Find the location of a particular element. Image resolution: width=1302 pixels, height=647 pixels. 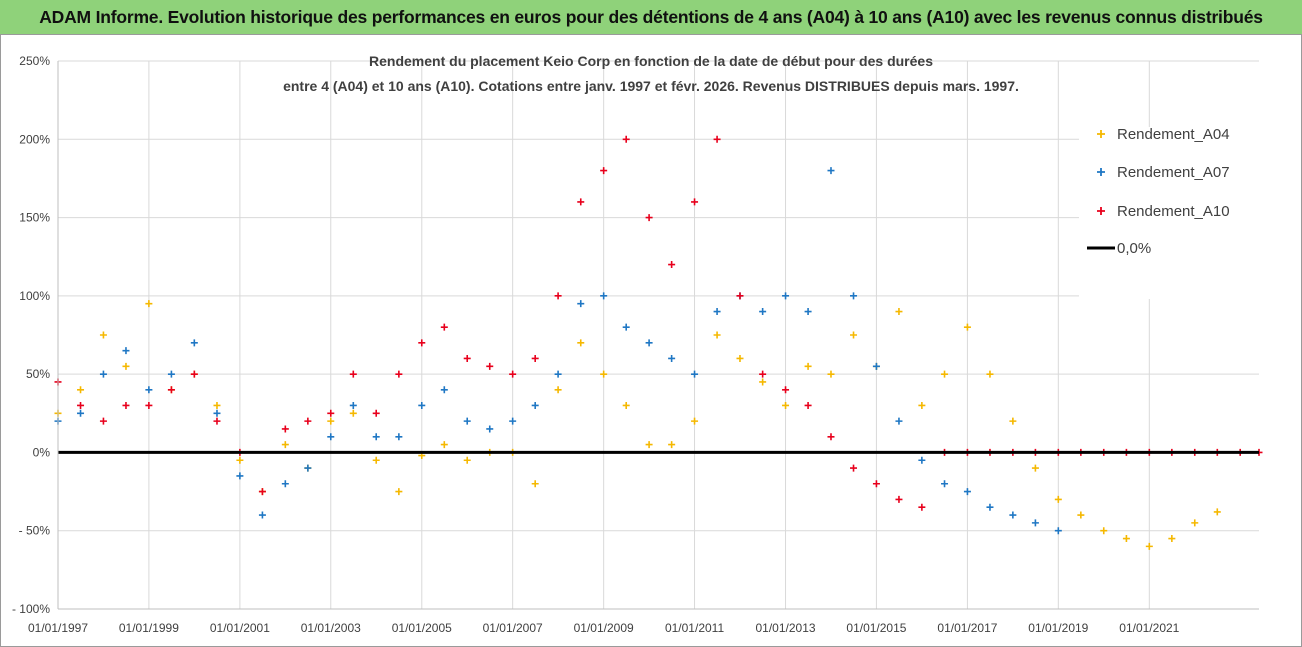

x-tick-label: 01/01/2005 is located at coordinates (422, 628).